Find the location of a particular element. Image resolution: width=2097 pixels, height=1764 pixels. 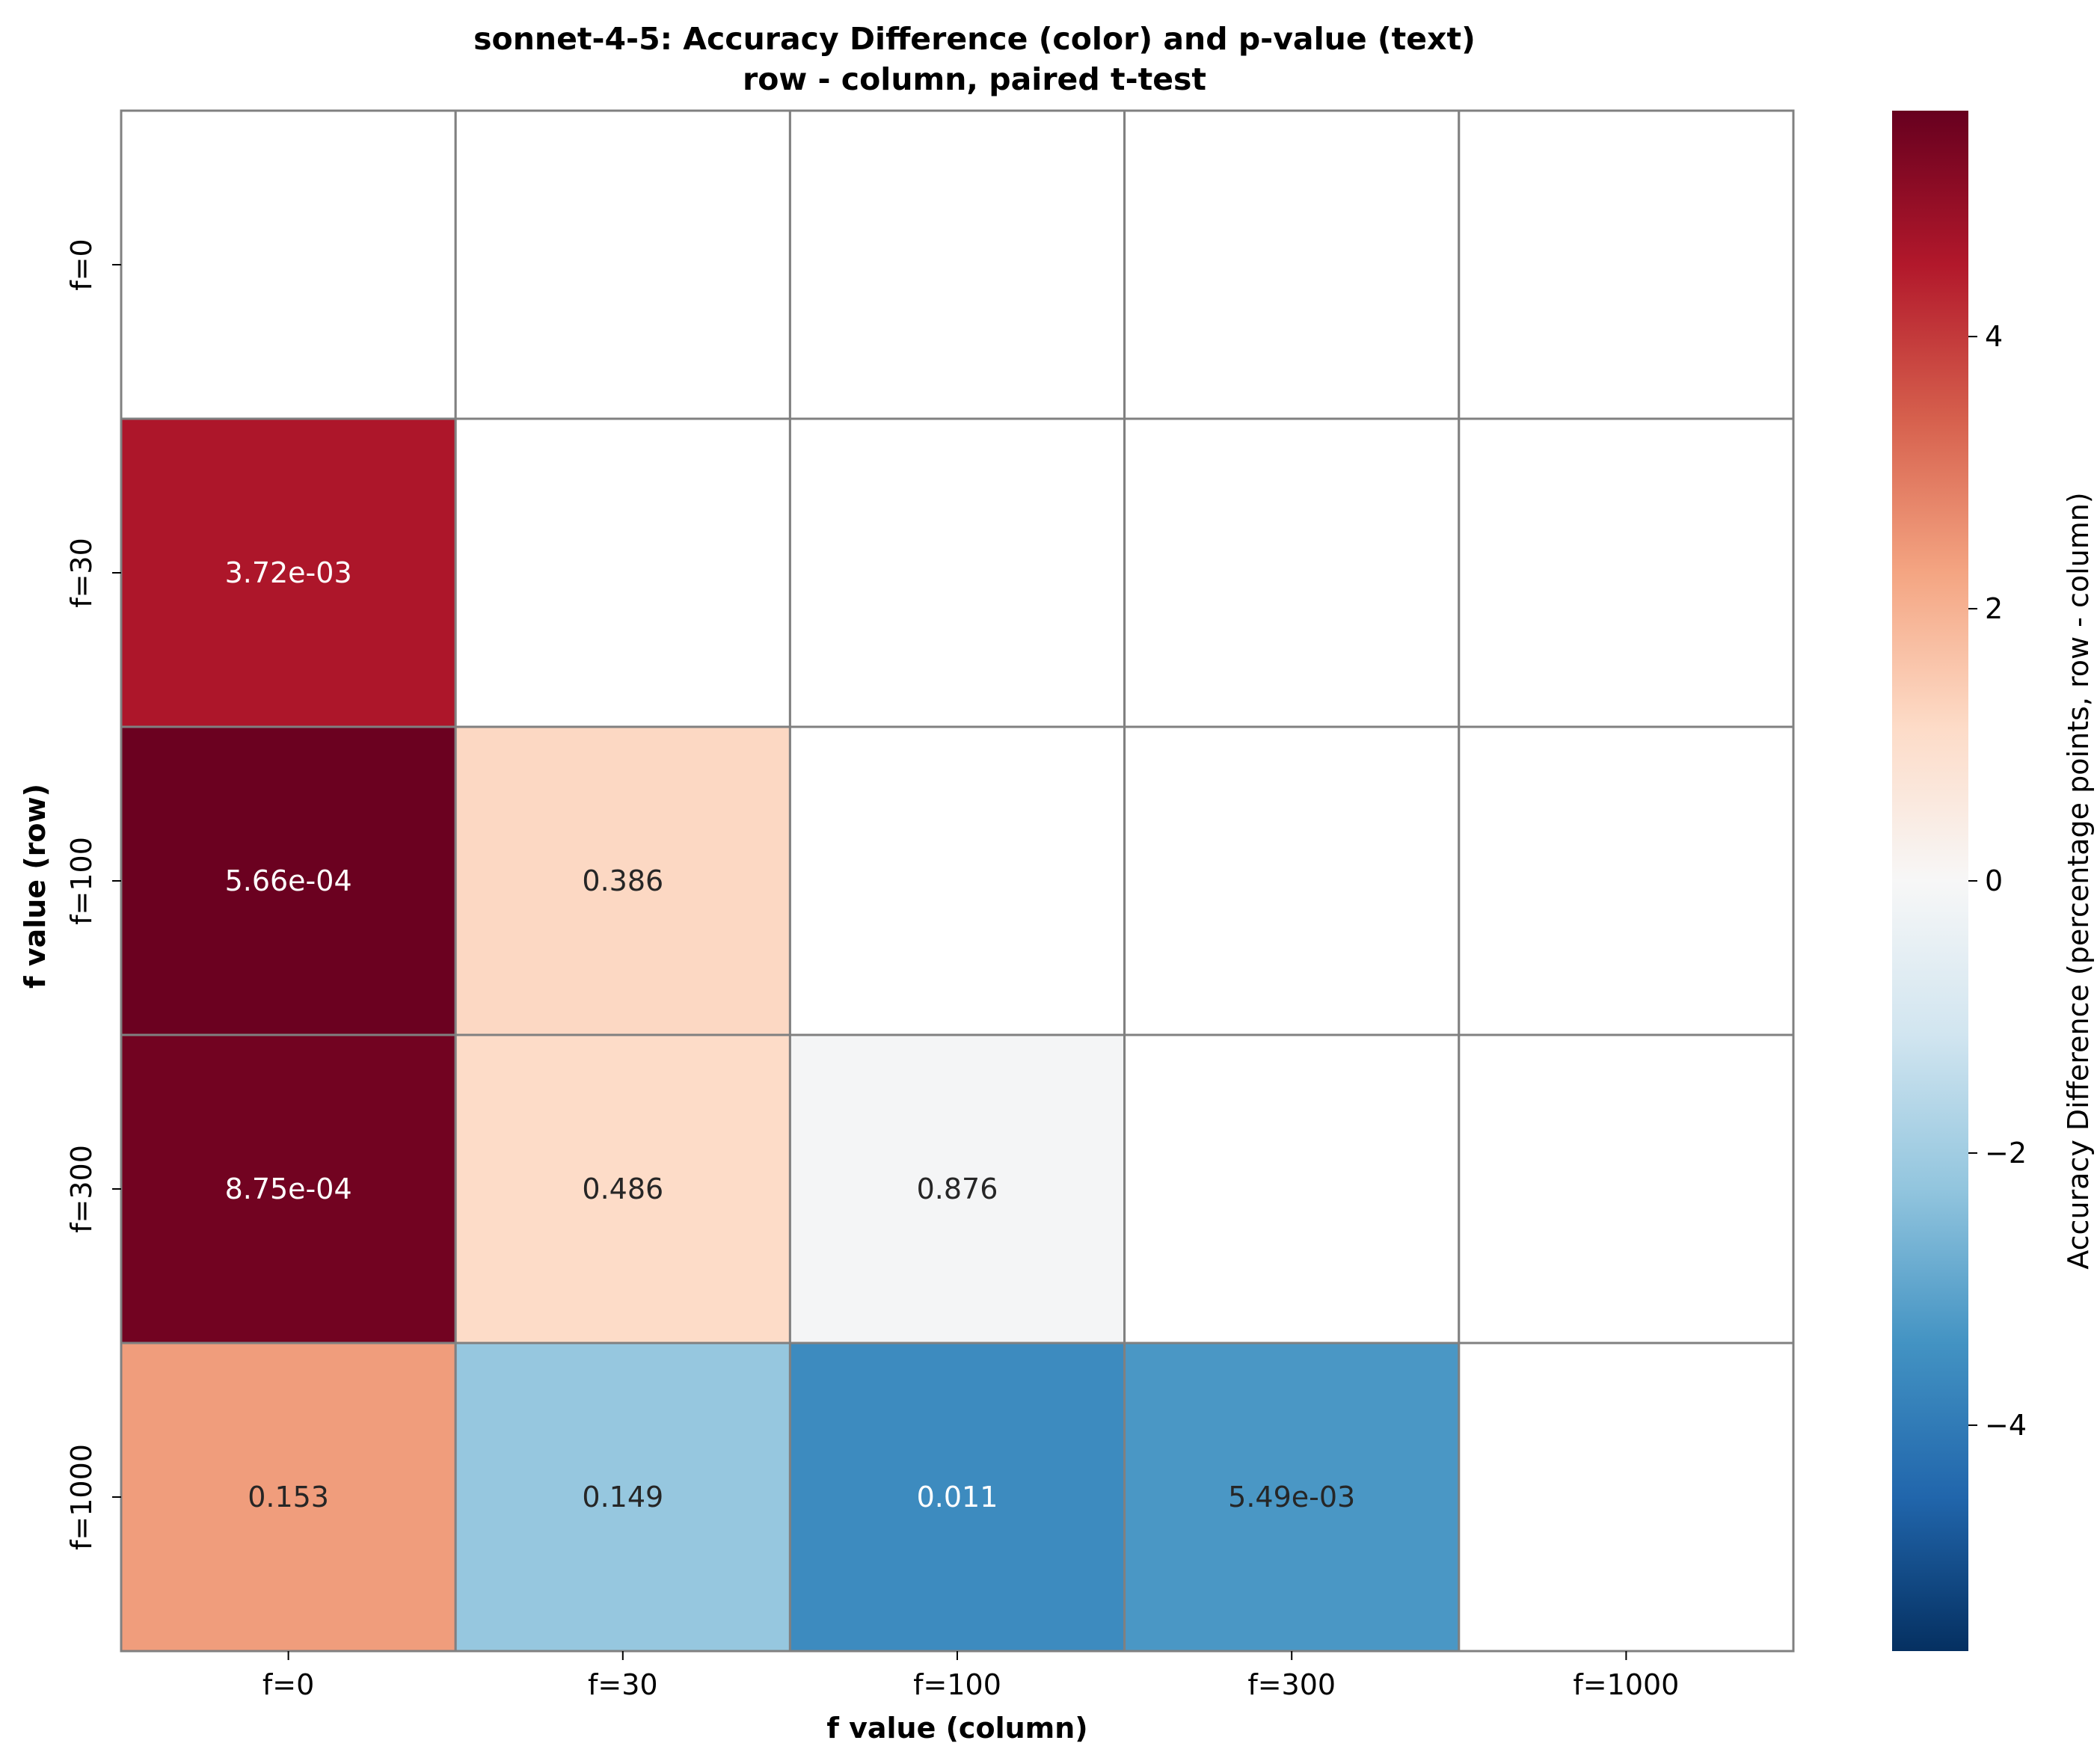

heatmap-cell-f300-f100 is located at coordinates (957, 1188).